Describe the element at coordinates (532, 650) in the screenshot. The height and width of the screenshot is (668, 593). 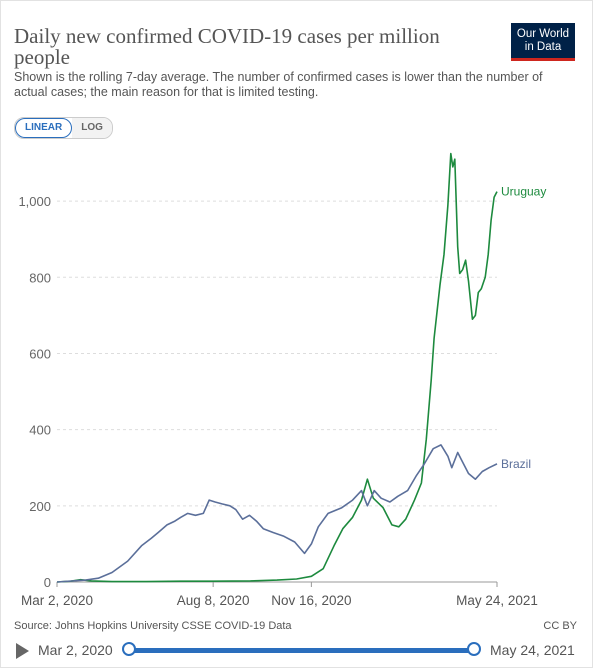
I see `timeline-end-label: May 24, 2021` at that location.